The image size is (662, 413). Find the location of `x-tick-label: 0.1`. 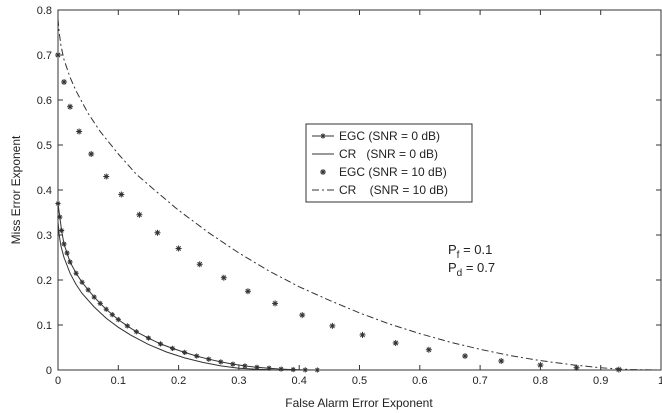

x-tick-label: 0.1 is located at coordinates (118, 381).